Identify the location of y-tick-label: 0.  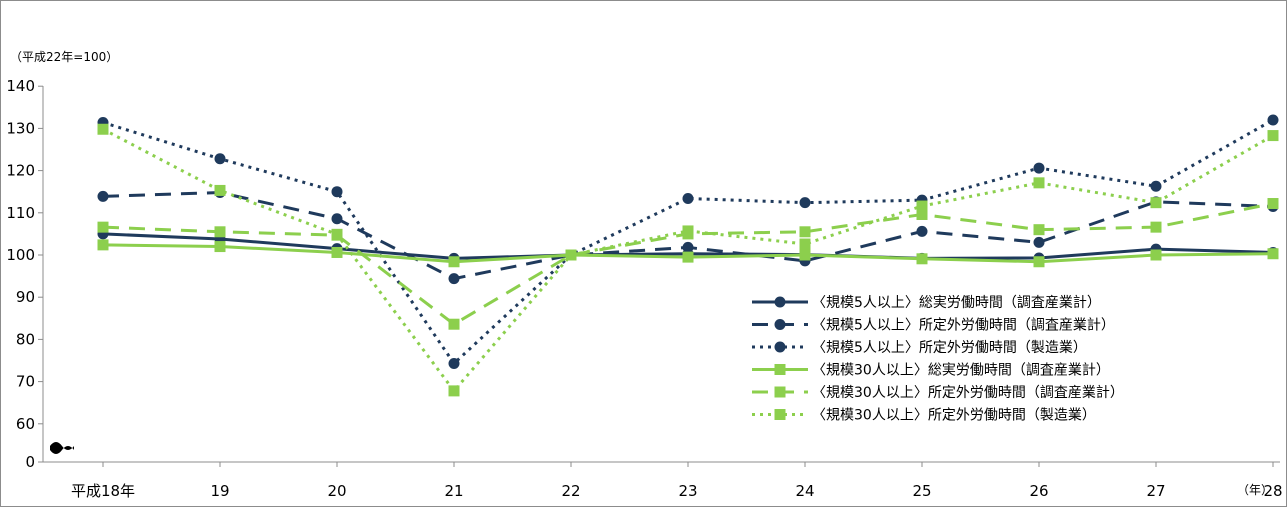
(30, 462).